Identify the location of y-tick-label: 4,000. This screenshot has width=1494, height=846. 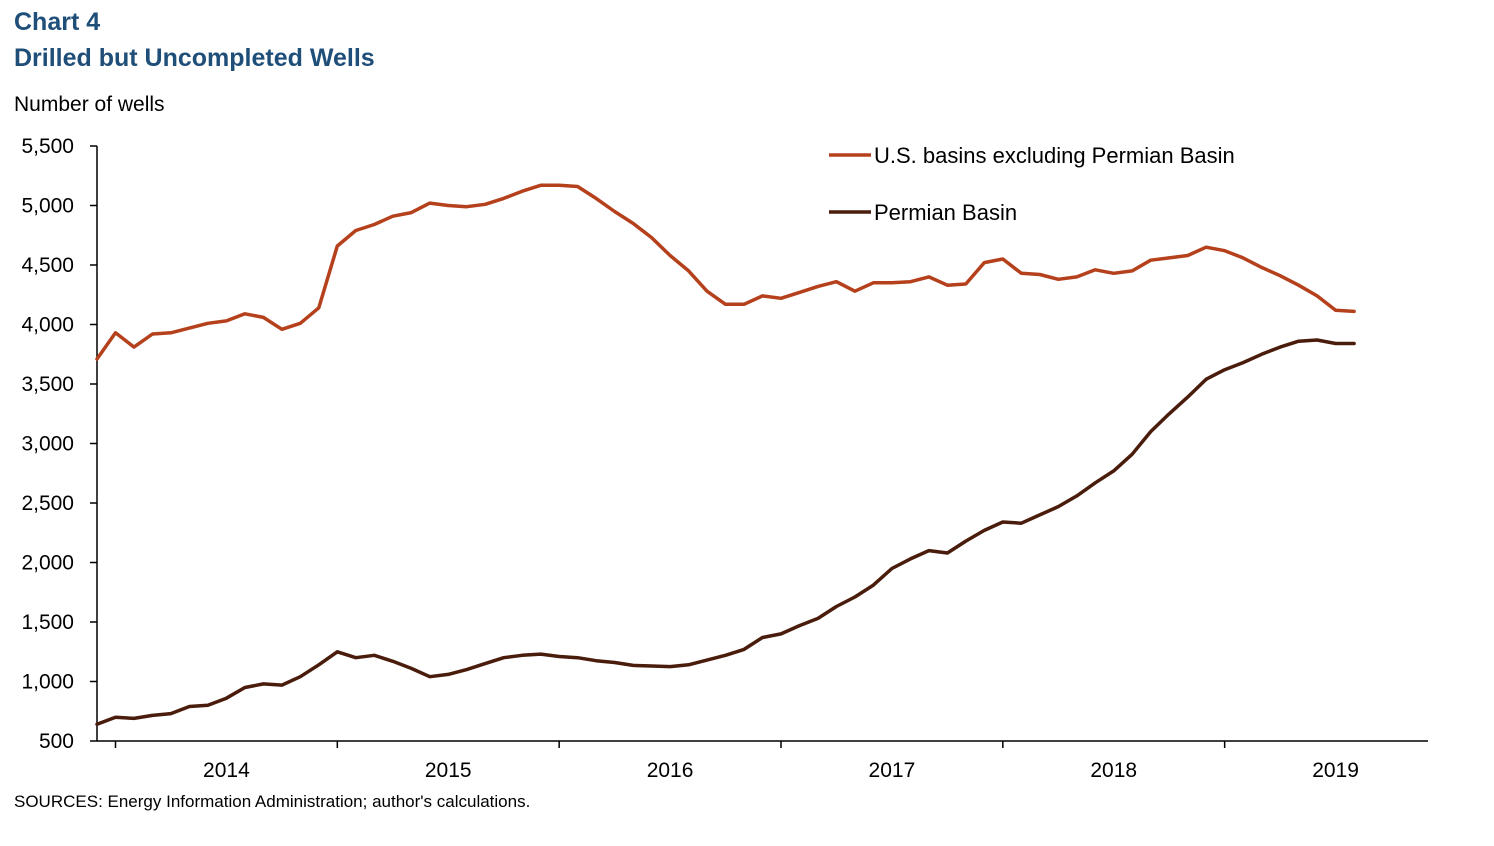
(47, 325).